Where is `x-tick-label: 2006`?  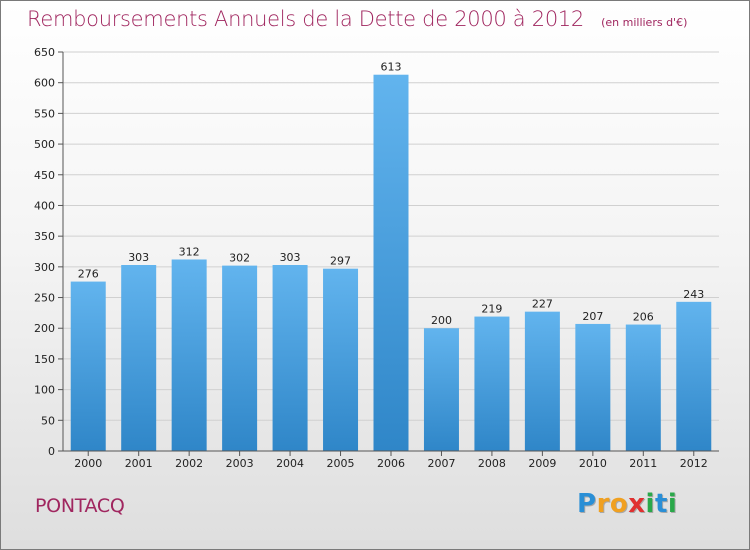
x-tick-label: 2006 is located at coordinates (391, 463).